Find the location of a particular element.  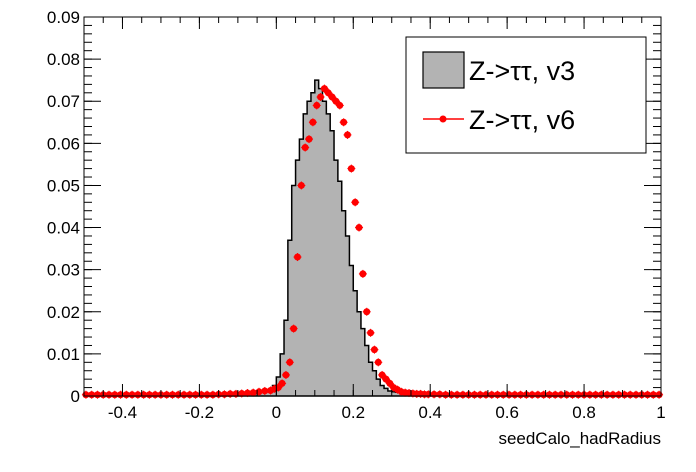

x-tick-label: -0.2 is located at coordinates (199, 412).